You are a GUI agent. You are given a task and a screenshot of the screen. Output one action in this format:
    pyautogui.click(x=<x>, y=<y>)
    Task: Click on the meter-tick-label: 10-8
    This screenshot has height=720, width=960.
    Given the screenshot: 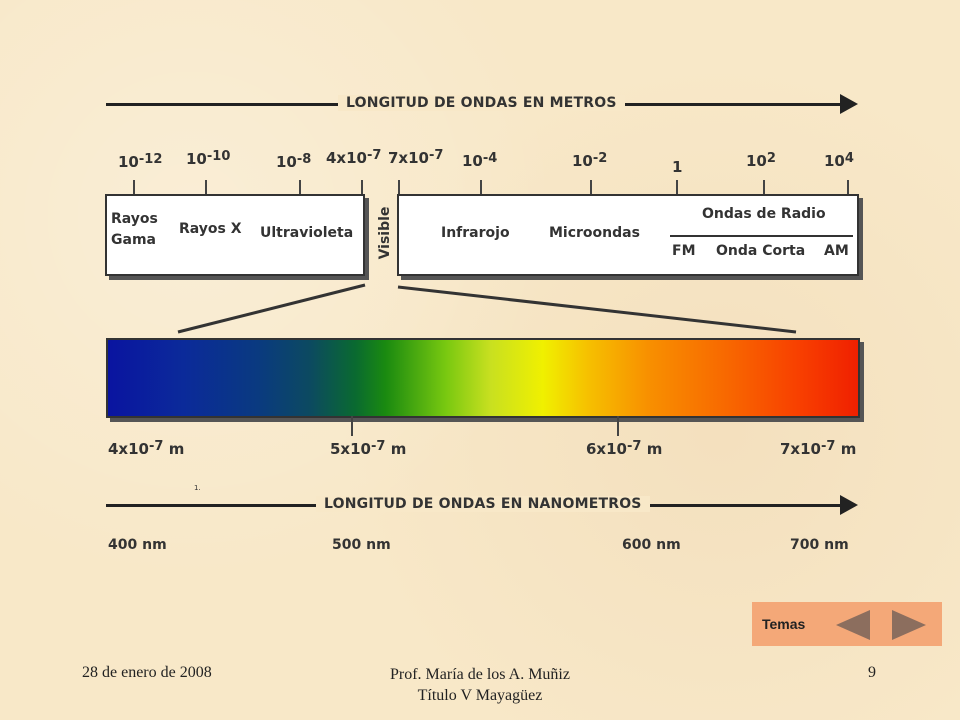 What is the action you would take?
    pyautogui.click(x=294, y=161)
    